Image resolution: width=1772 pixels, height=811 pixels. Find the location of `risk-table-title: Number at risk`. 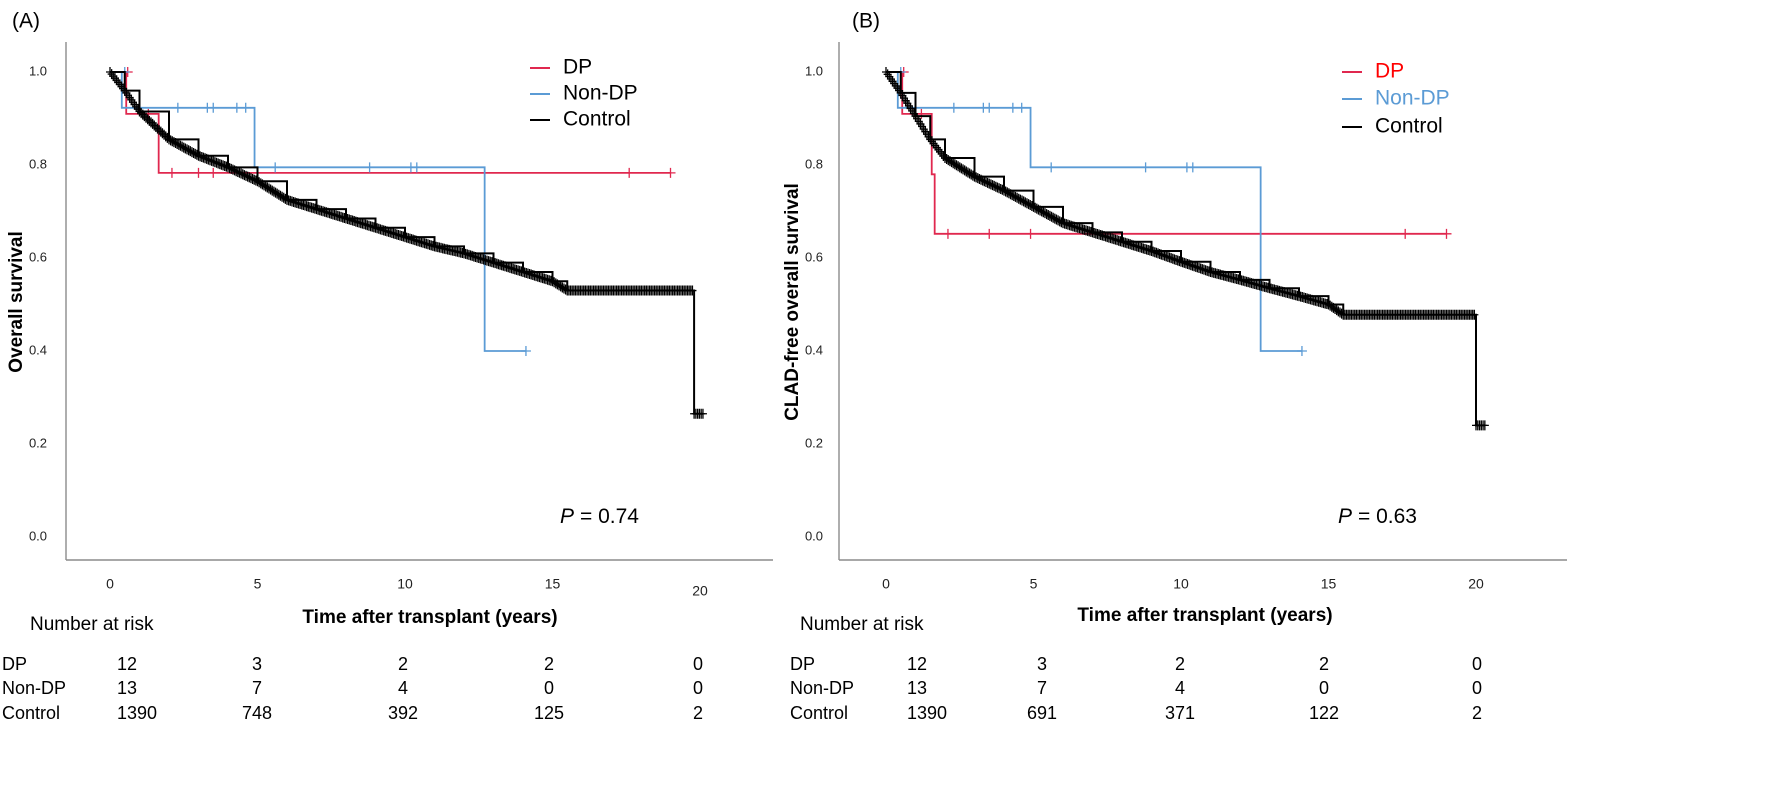

risk-table-title: Number at risk is located at coordinates (92, 624).